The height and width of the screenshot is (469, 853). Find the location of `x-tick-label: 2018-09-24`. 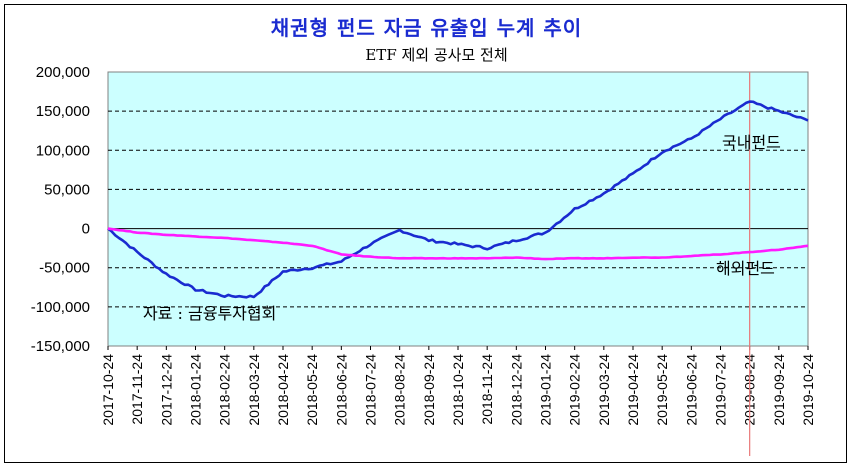

x-tick-label: 2018-09-24 is located at coordinates (429, 390).